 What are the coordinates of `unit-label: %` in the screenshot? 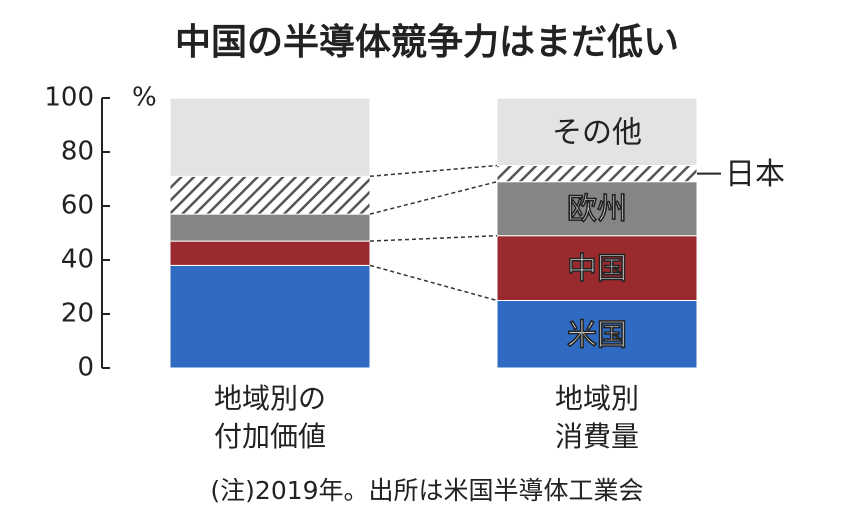 It's located at (144, 98).